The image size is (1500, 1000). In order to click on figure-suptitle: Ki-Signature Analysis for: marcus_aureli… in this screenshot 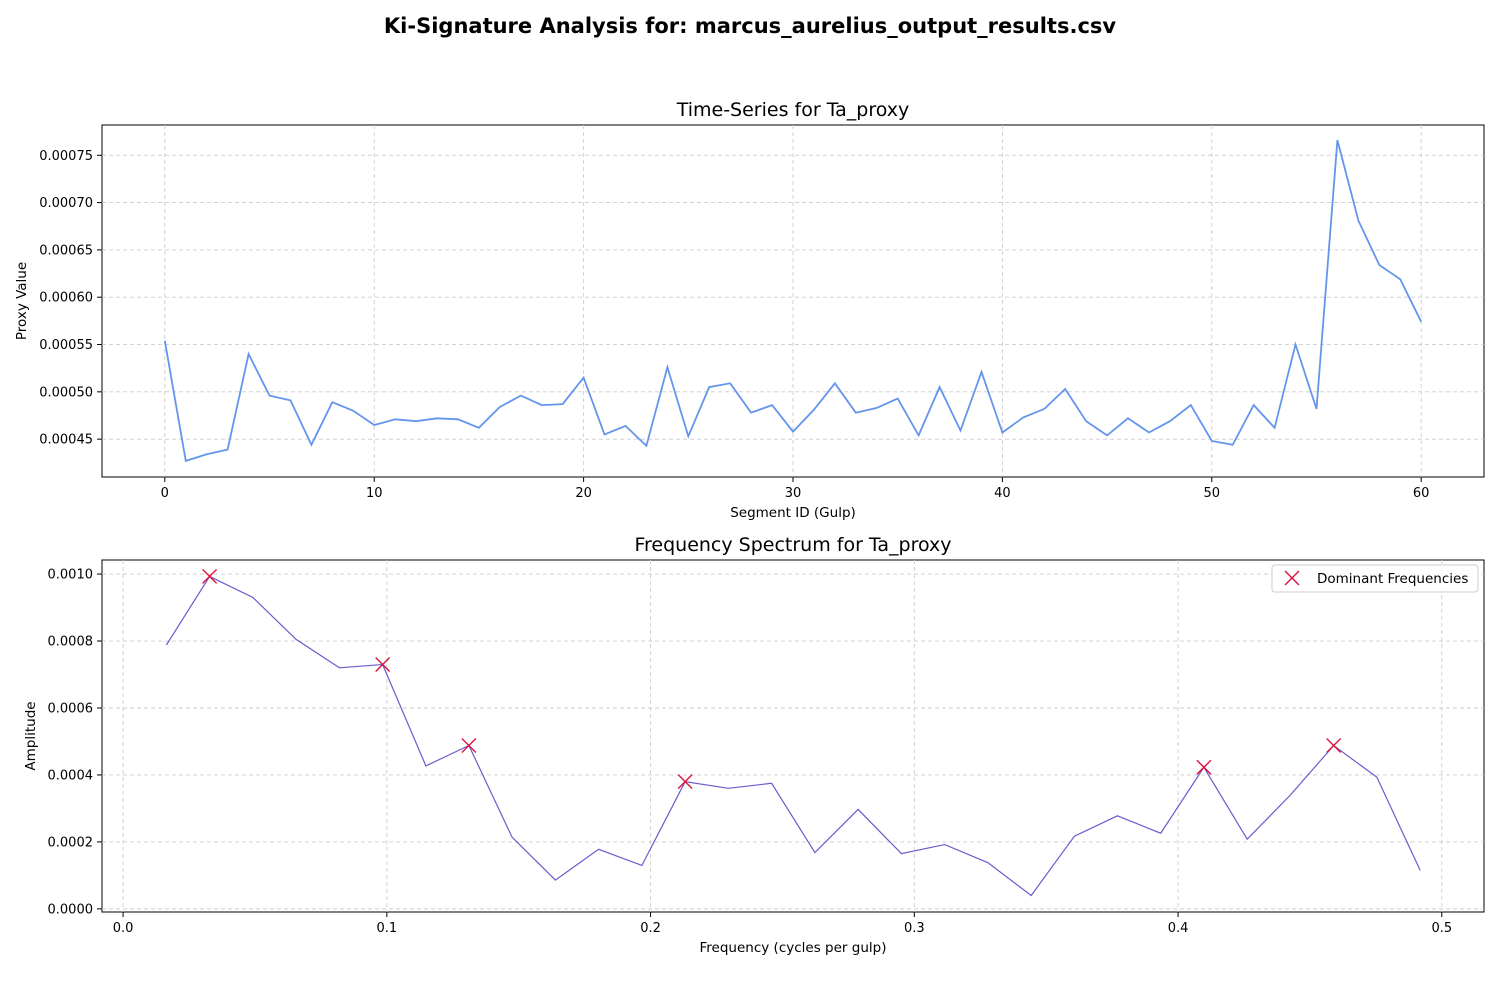, I will do `click(750, 26)`.